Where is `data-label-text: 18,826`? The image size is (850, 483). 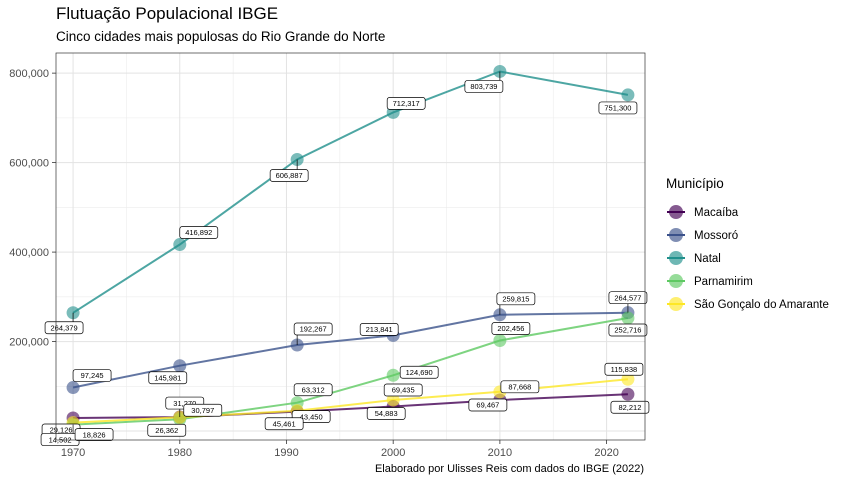
data-label-text: 18,826 is located at coordinates (94, 434).